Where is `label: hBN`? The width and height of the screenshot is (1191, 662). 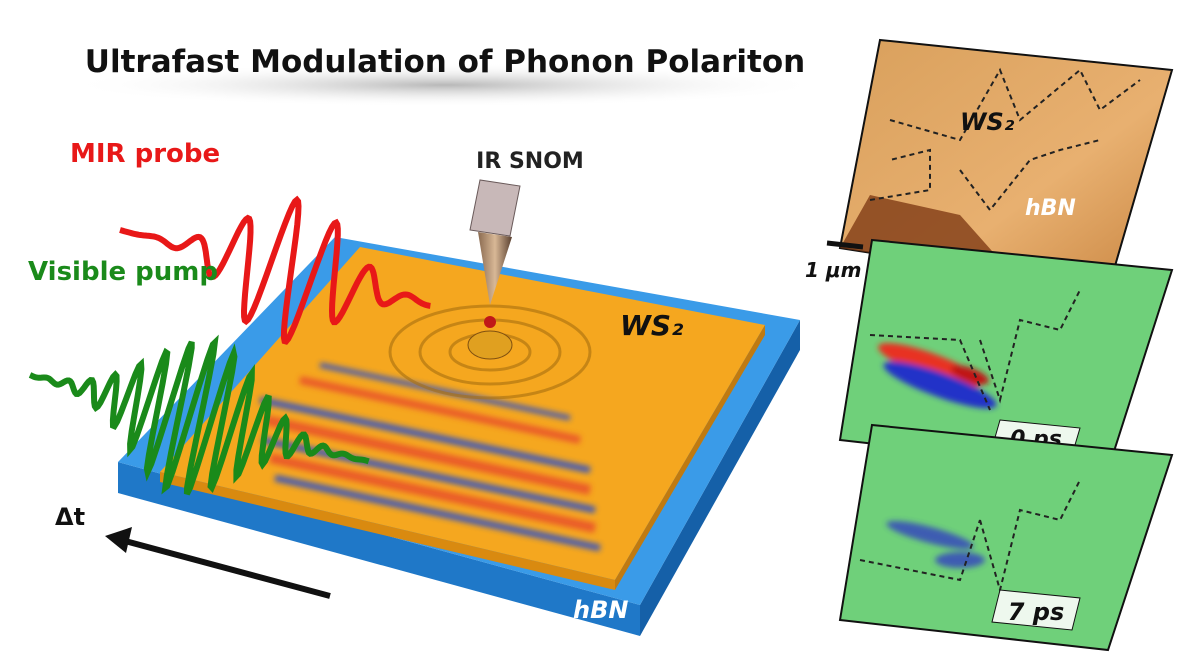 label: hBN is located at coordinates (600, 610).